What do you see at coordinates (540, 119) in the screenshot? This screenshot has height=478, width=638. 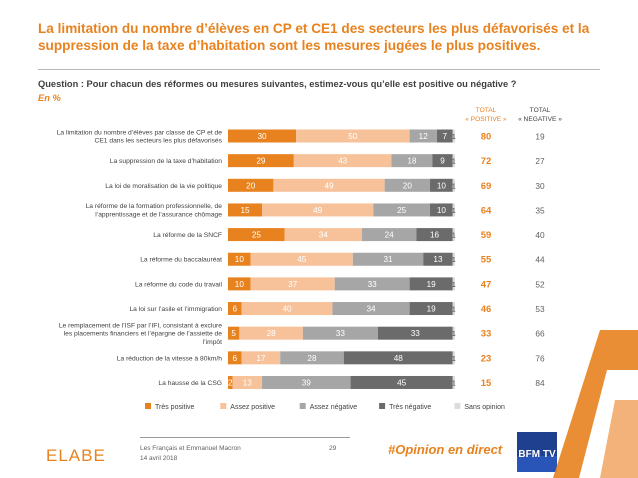 I see `header-total-negative-line2: « NEGATIVE »` at bounding box center [540, 119].